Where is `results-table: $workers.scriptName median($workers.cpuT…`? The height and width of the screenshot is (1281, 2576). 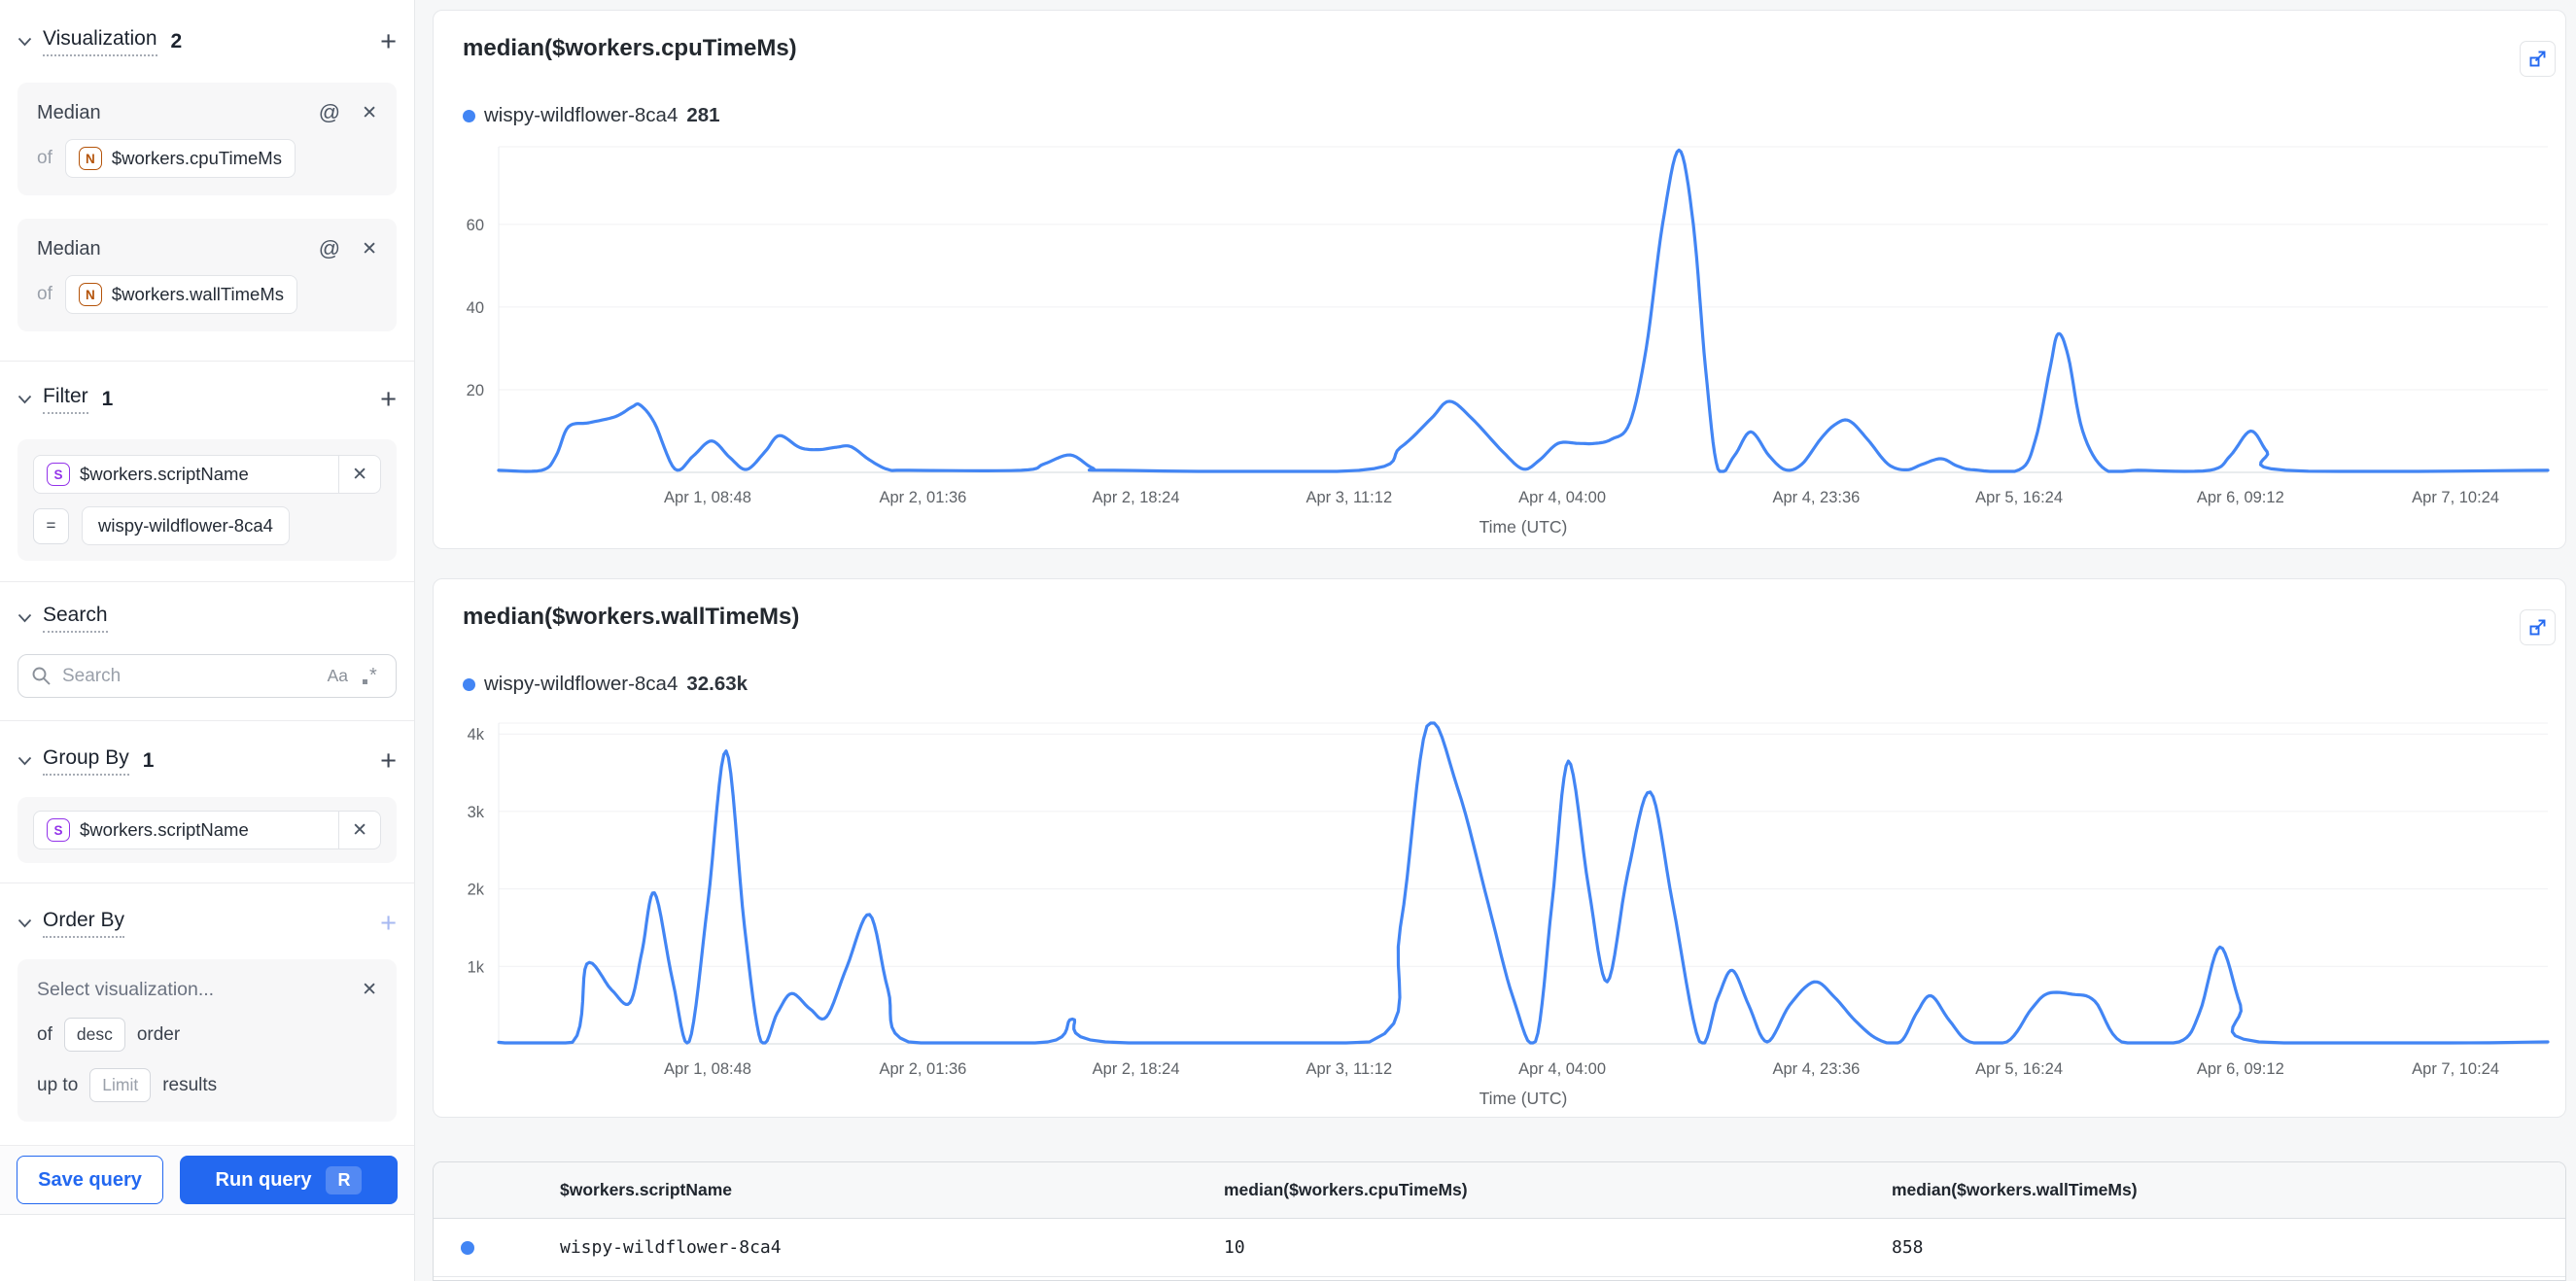 results-table: $workers.scriptName median($workers.cpuT… is located at coordinates (1500, 1221).